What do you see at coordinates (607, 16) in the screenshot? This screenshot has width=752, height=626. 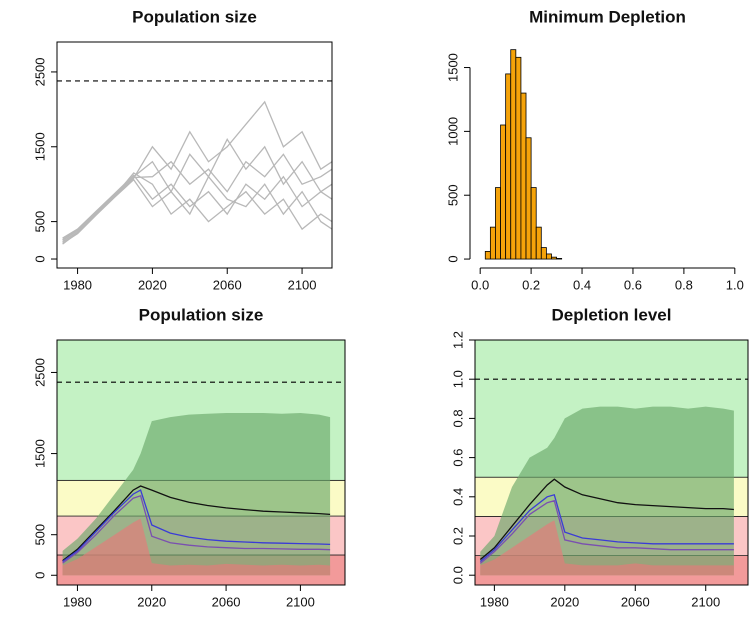 I see `chart-title: Minimum Depletion` at bounding box center [607, 16].